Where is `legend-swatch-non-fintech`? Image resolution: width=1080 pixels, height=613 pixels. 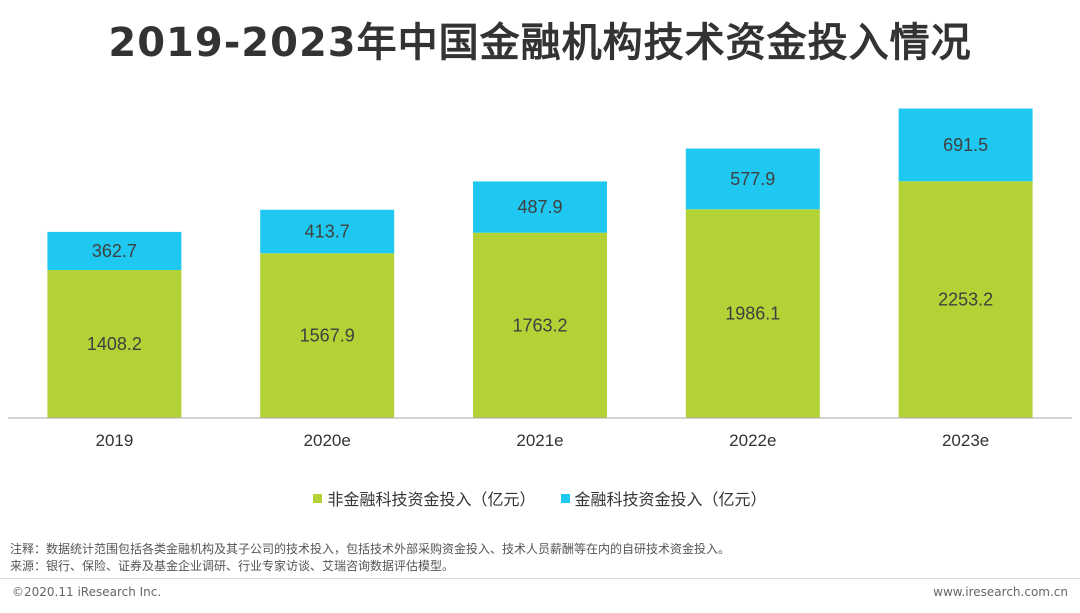 legend-swatch-non-fintech is located at coordinates (318, 498).